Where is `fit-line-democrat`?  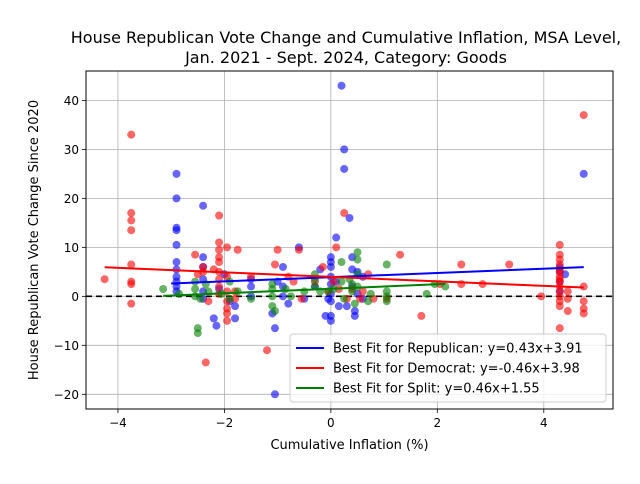
fit-line-democrat is located at coordinates (344, 277).